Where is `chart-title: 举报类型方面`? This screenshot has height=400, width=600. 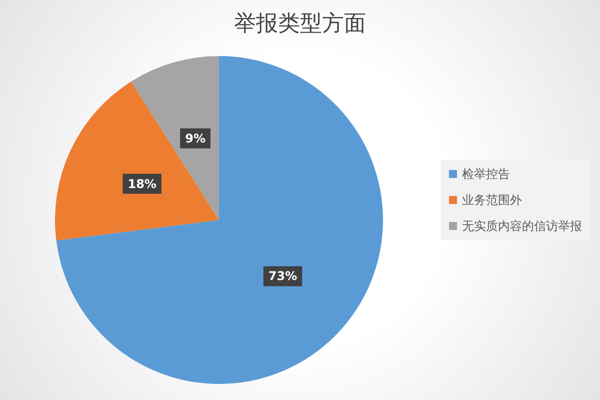 chart-title: 举报类型方面 is located at coordinates (300, 24).